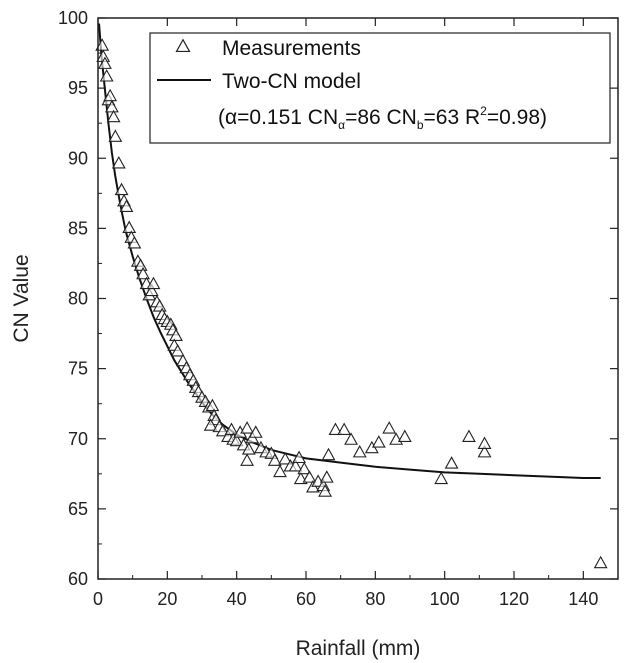  What do you see at coordinates (278, 117) in the screenshot?
I see `param-alpha-value: (α=0.151 CN` at bounding box center [278, 117].